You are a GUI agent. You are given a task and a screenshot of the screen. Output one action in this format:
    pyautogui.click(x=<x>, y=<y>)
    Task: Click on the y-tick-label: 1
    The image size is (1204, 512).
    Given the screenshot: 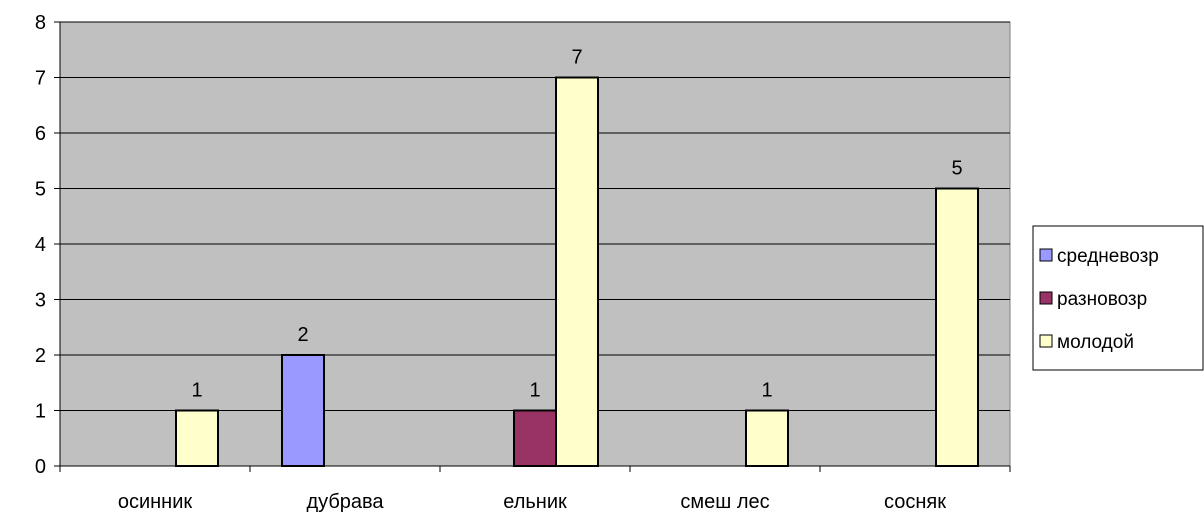 What is the action you would take?
    pyautogui.click(x=40, y=412)
    